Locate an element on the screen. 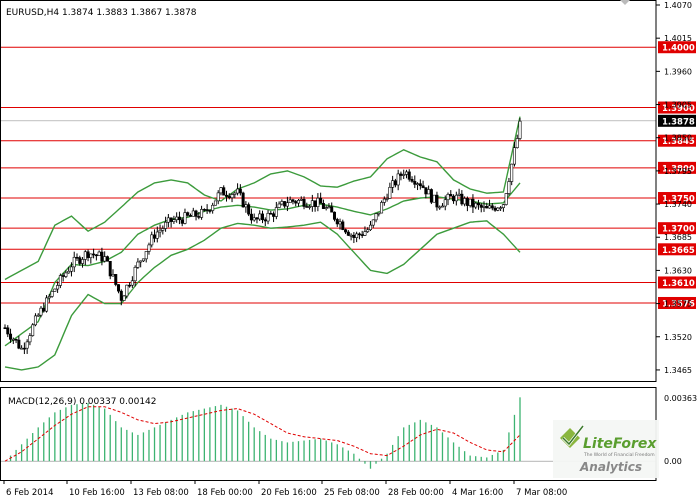 This screenshot has height=504, width=700. level-label: 1.3610 is located at coordinates (678, 284).